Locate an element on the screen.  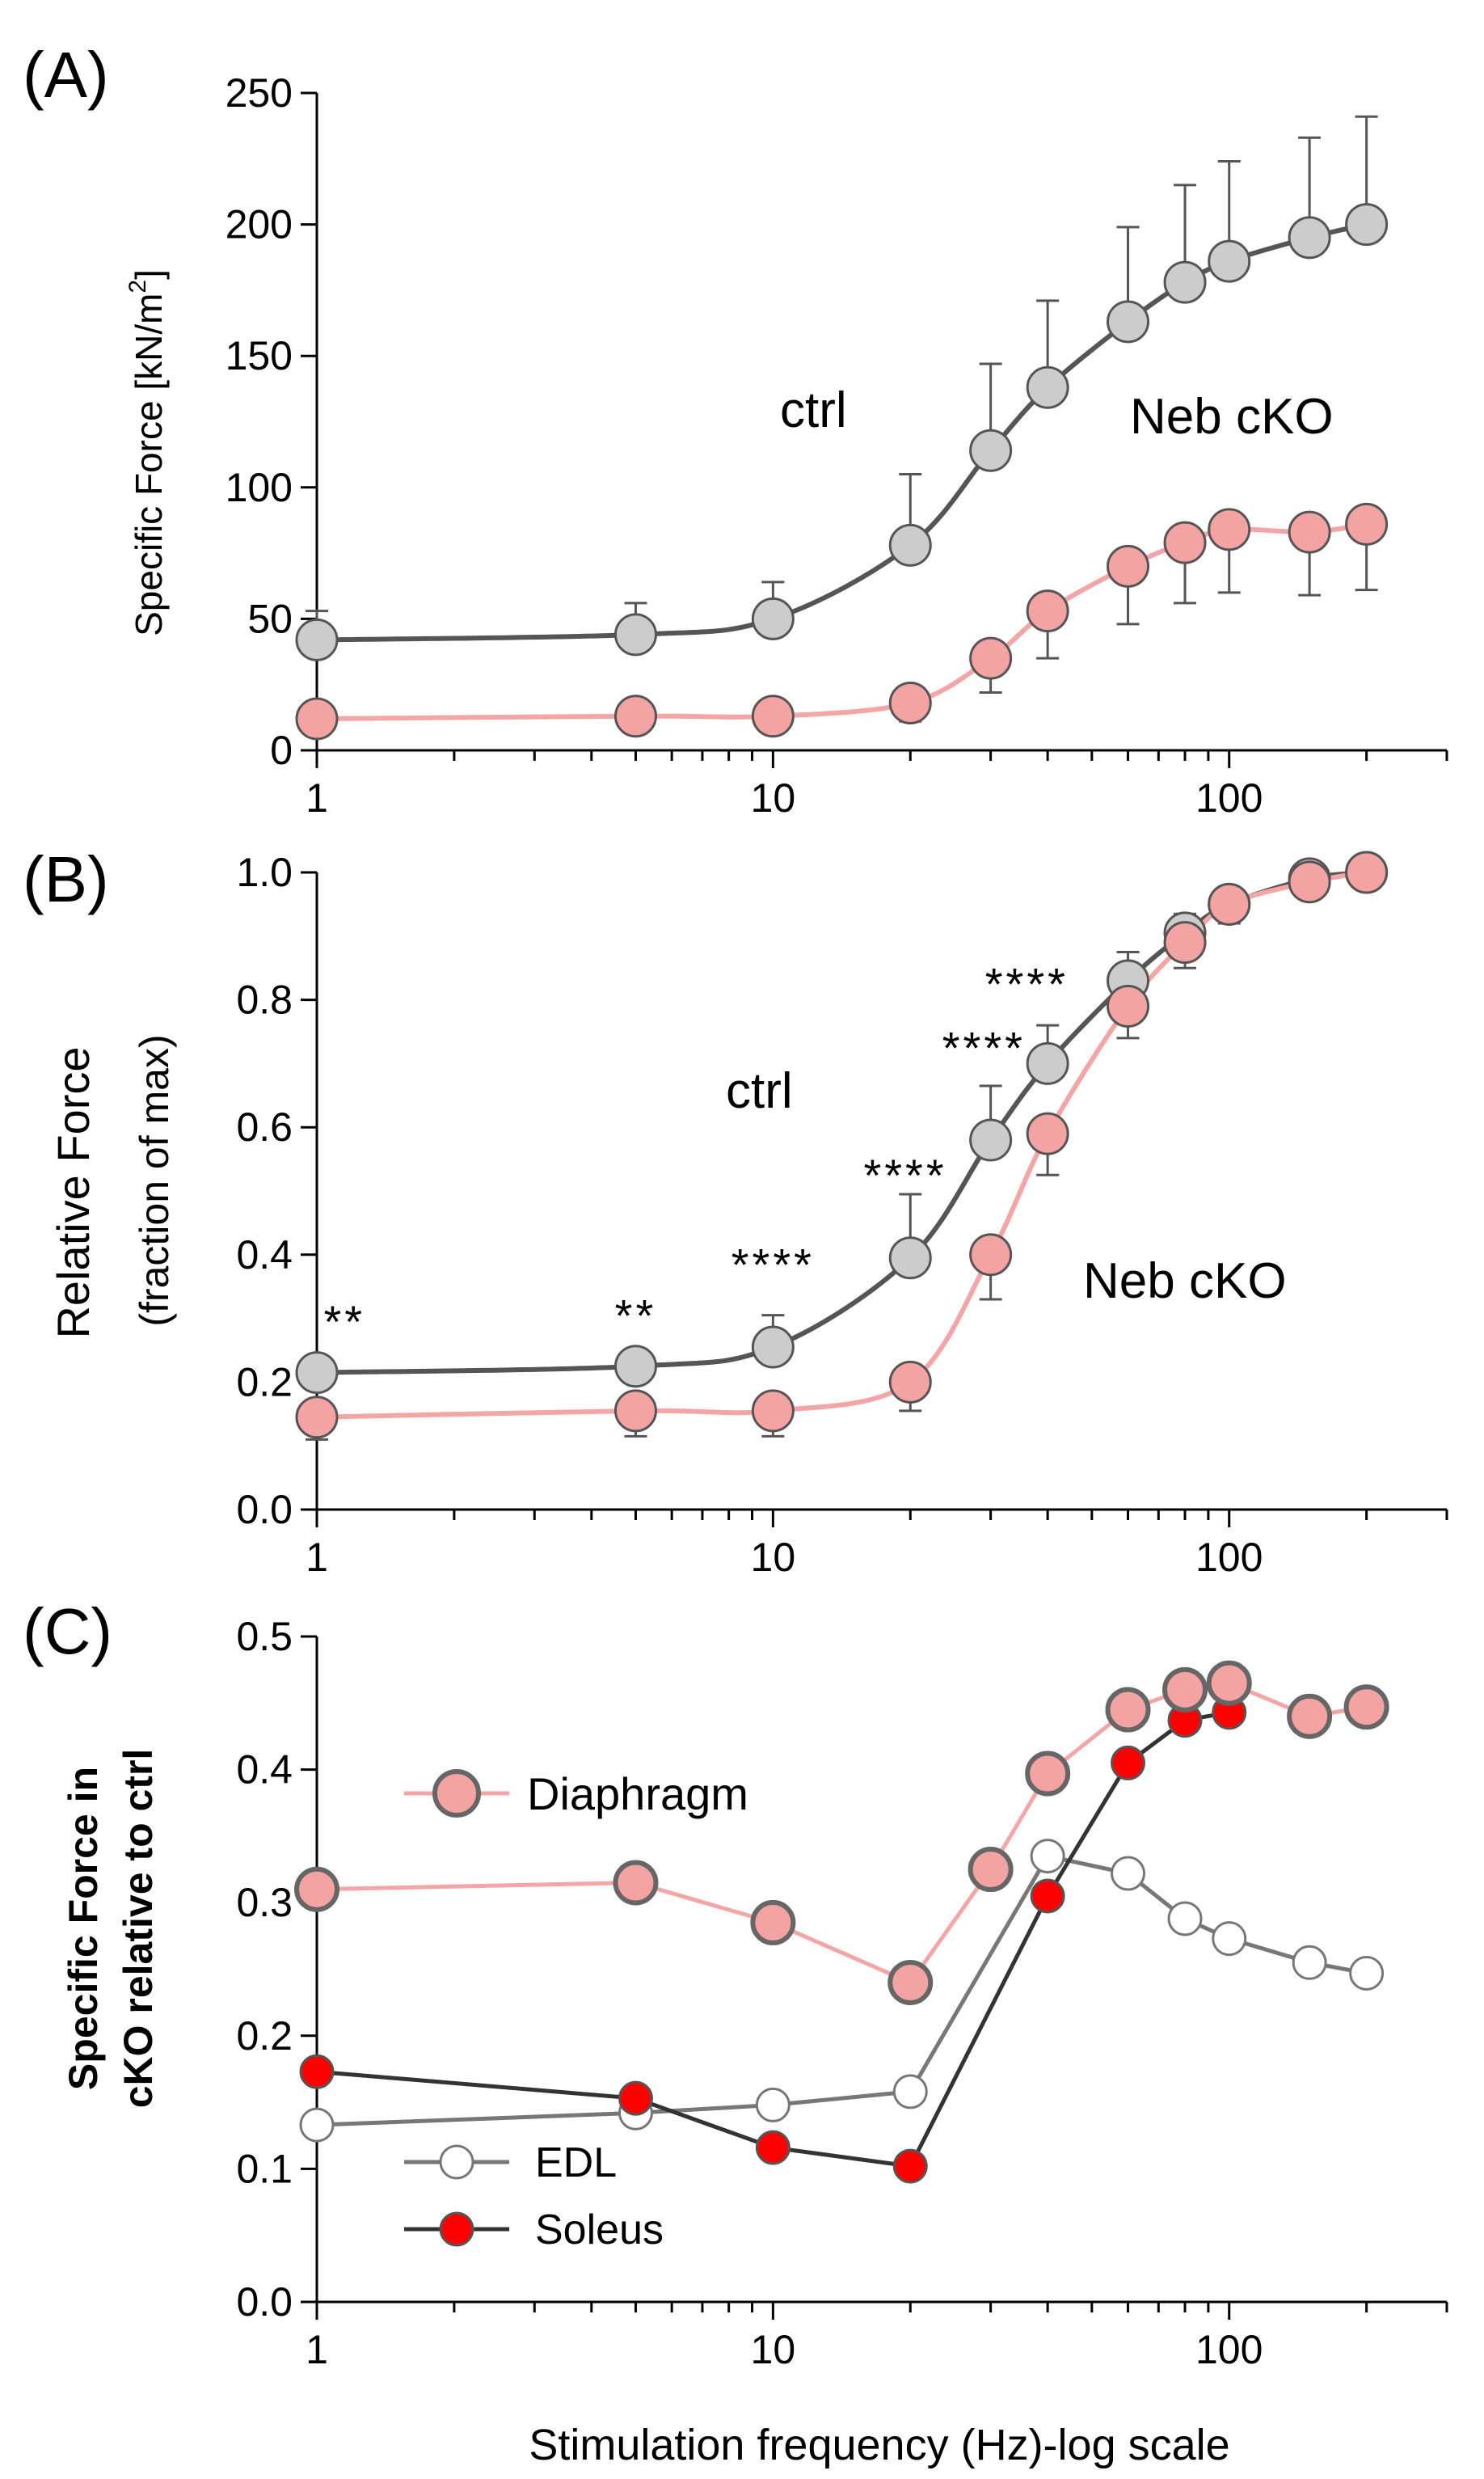
panel-a-y-axis-label: Specific Force [kN/m2] is located at coordinates (147, 452).